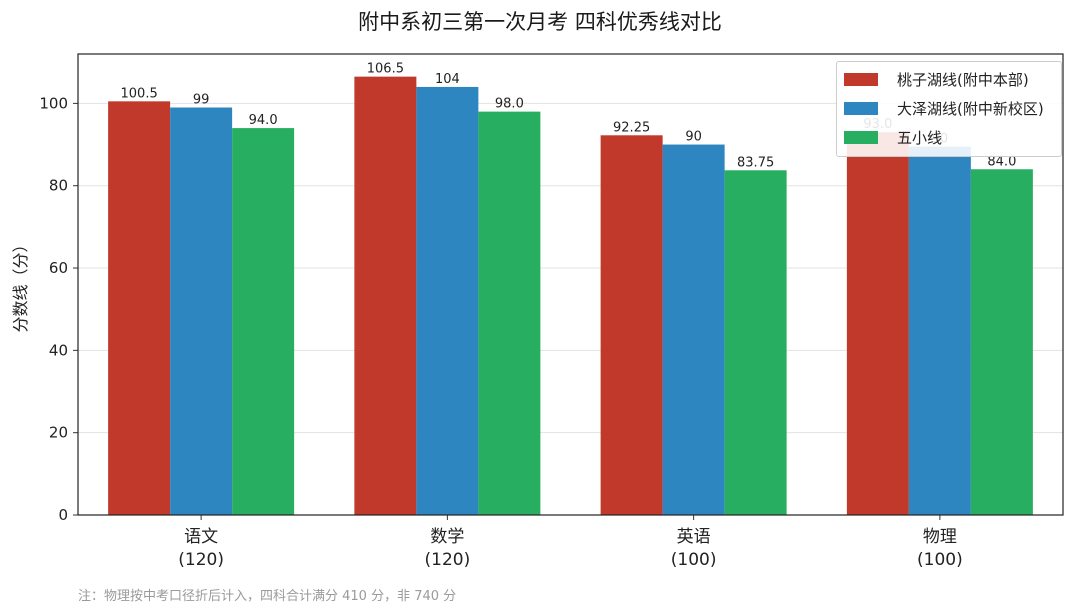 This screenshot has height=614, width=1080. I want to click on x-tick-label: 数学, so click(447, 537).